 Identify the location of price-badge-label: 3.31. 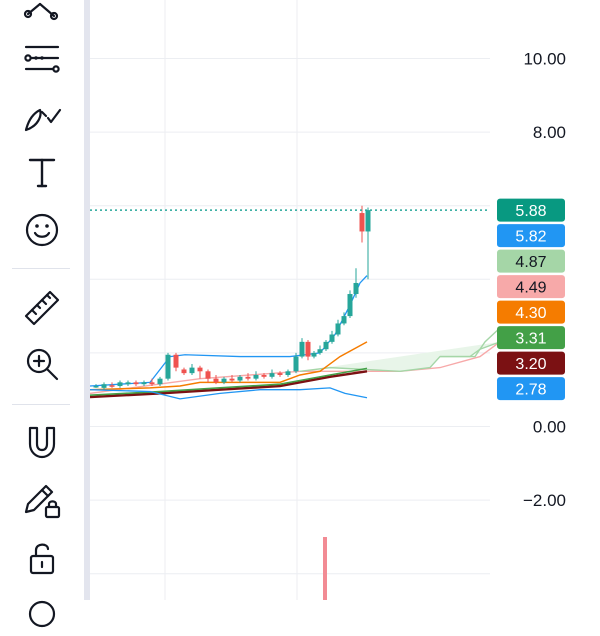
(530, 339).